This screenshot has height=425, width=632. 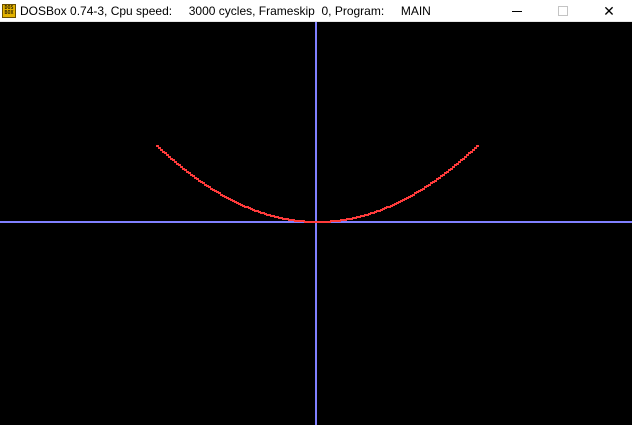 I want to click on dosbox-app-icon: DOS BOX, so click(x=9, y=10).